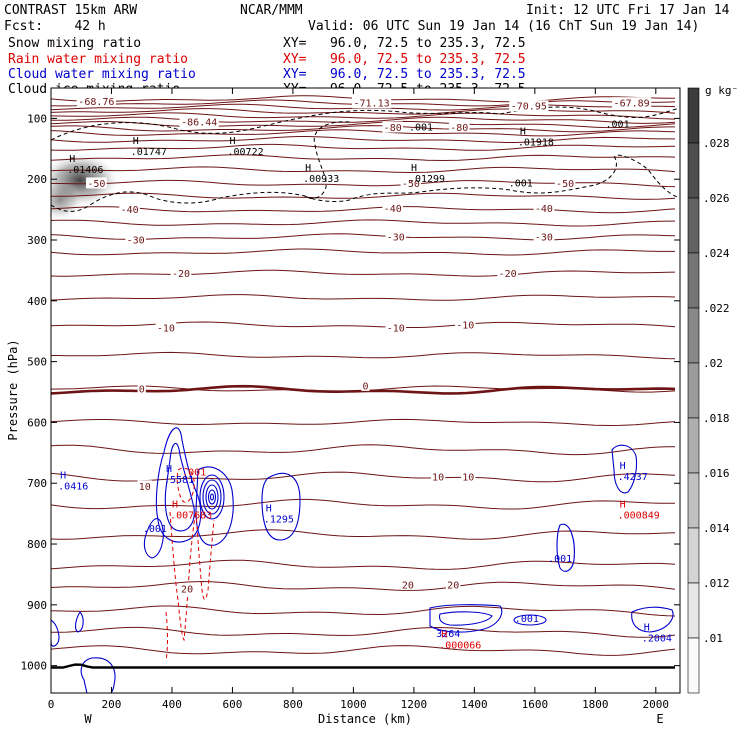 The image size is (740, 740). What do you see at coordinates (632, 104) in the screenshot?
I see `temperature-label: -67.89` at bounding box center [632, 104].